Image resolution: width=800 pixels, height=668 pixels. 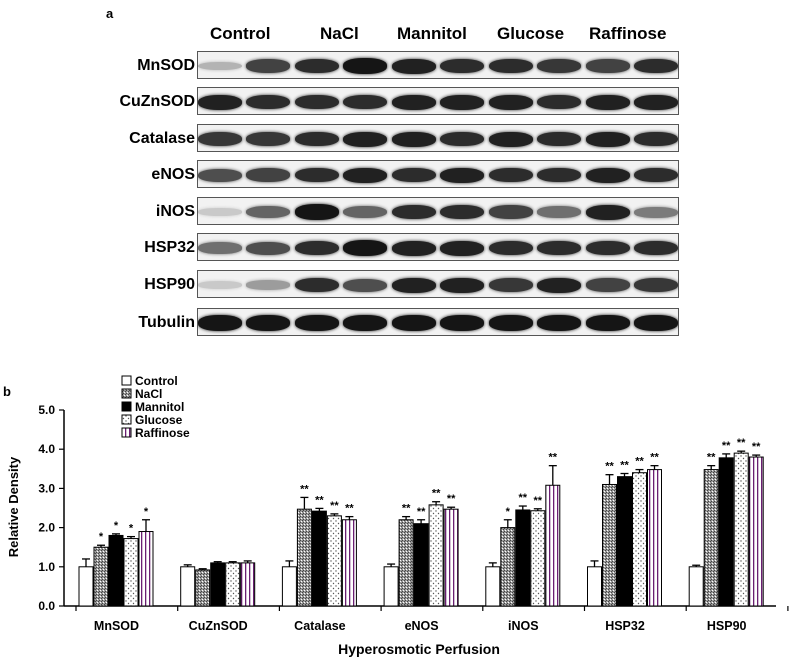 What do you see at coordinates (727, 626) in the screenshot?
I see `x-tick-label: HSP90` at bounding box center [727, 626].